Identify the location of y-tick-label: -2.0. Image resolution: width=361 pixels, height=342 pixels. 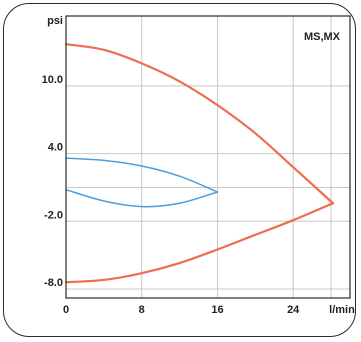
(53, 215).